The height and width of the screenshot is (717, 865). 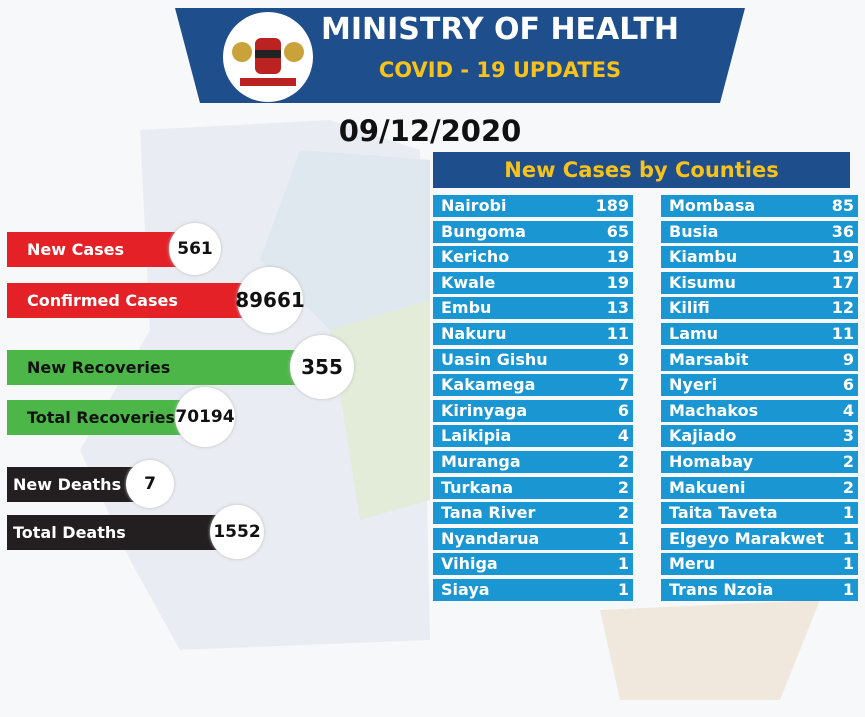 What do you see at coordinates (322, 367) in the screenshot?
I see `stat-value: 355` at bounding box center [322, 367].